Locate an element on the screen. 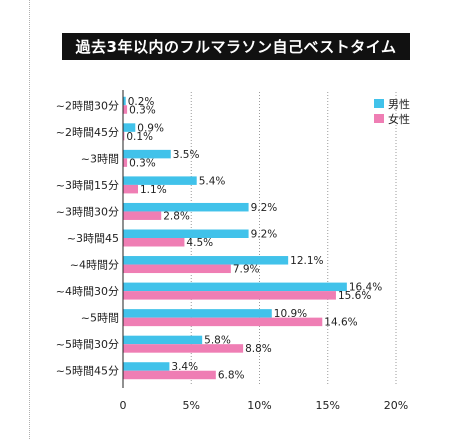 This screenshot has height=439, width=466. category-label: ~3時間 is located at coordinates (100, 158).